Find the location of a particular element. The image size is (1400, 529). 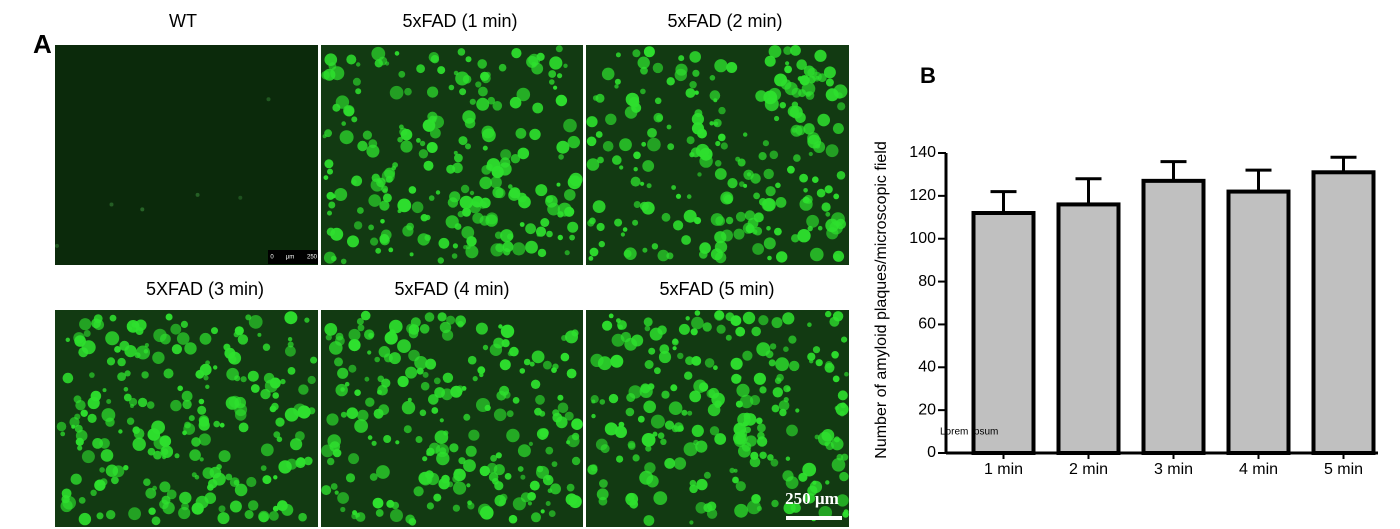

image-title: 5XFAD (3 min) is located at coordinates (205, 289).